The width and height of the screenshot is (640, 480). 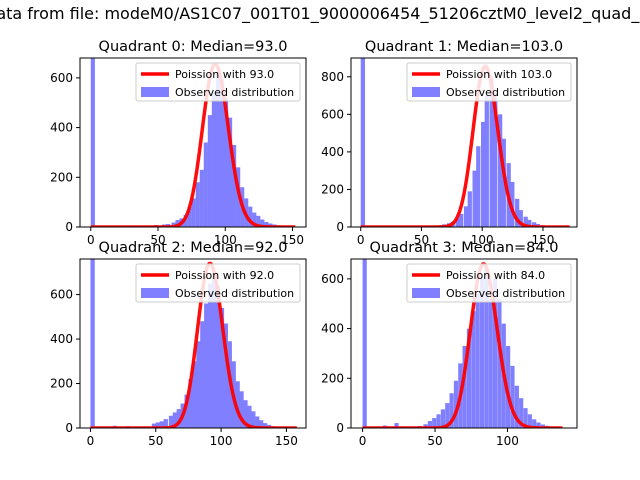 I want to click on quadrant-1-legend: Poission with 103.0 Observed distribution, so click(x=489, y=82).